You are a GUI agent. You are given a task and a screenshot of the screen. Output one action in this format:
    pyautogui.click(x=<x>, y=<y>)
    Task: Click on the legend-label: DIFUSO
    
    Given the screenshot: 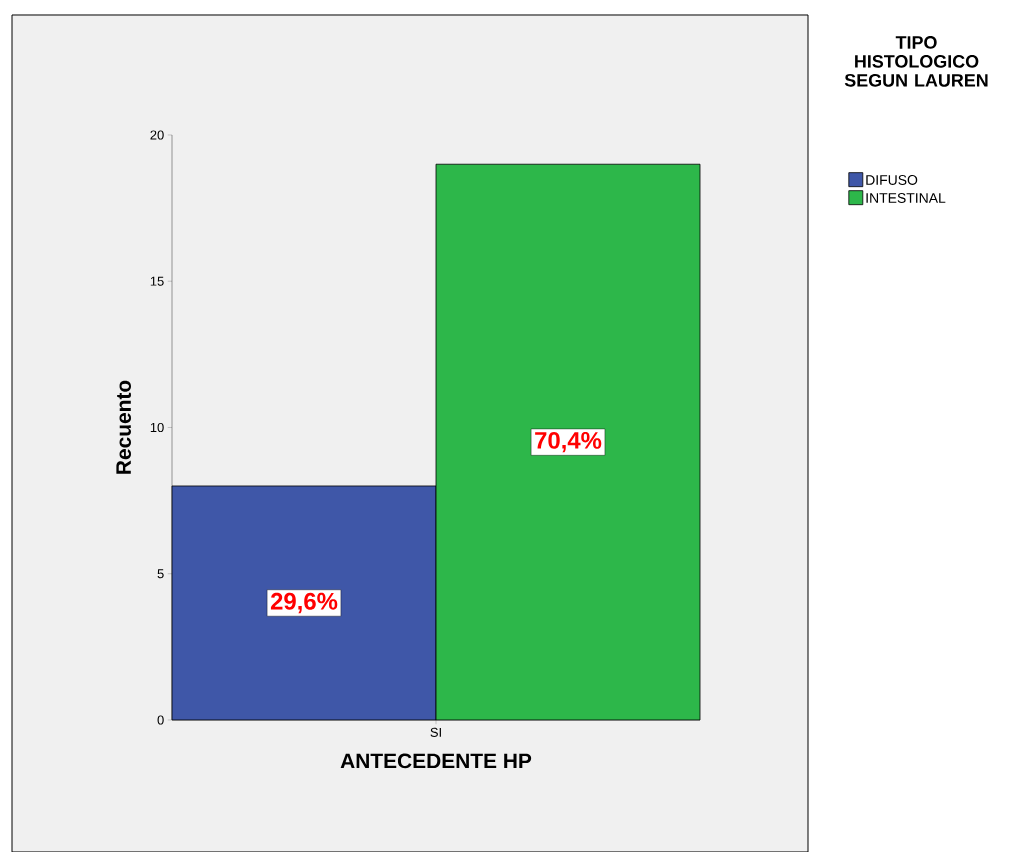 What is the action you would take?
    pyautogui.click(x=892, y=179)
    